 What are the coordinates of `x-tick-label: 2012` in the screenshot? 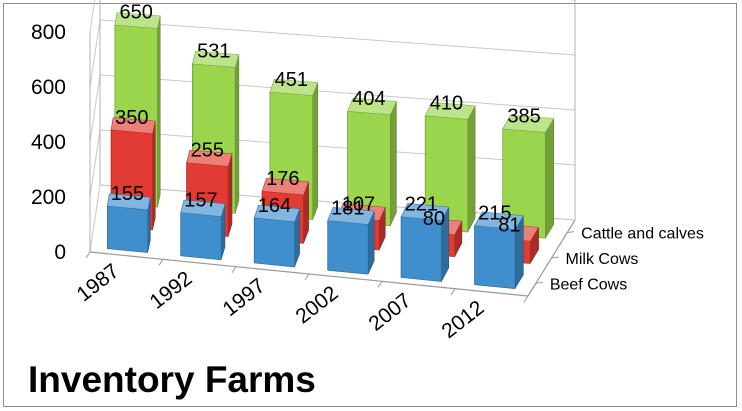 It's located at (463, 319).